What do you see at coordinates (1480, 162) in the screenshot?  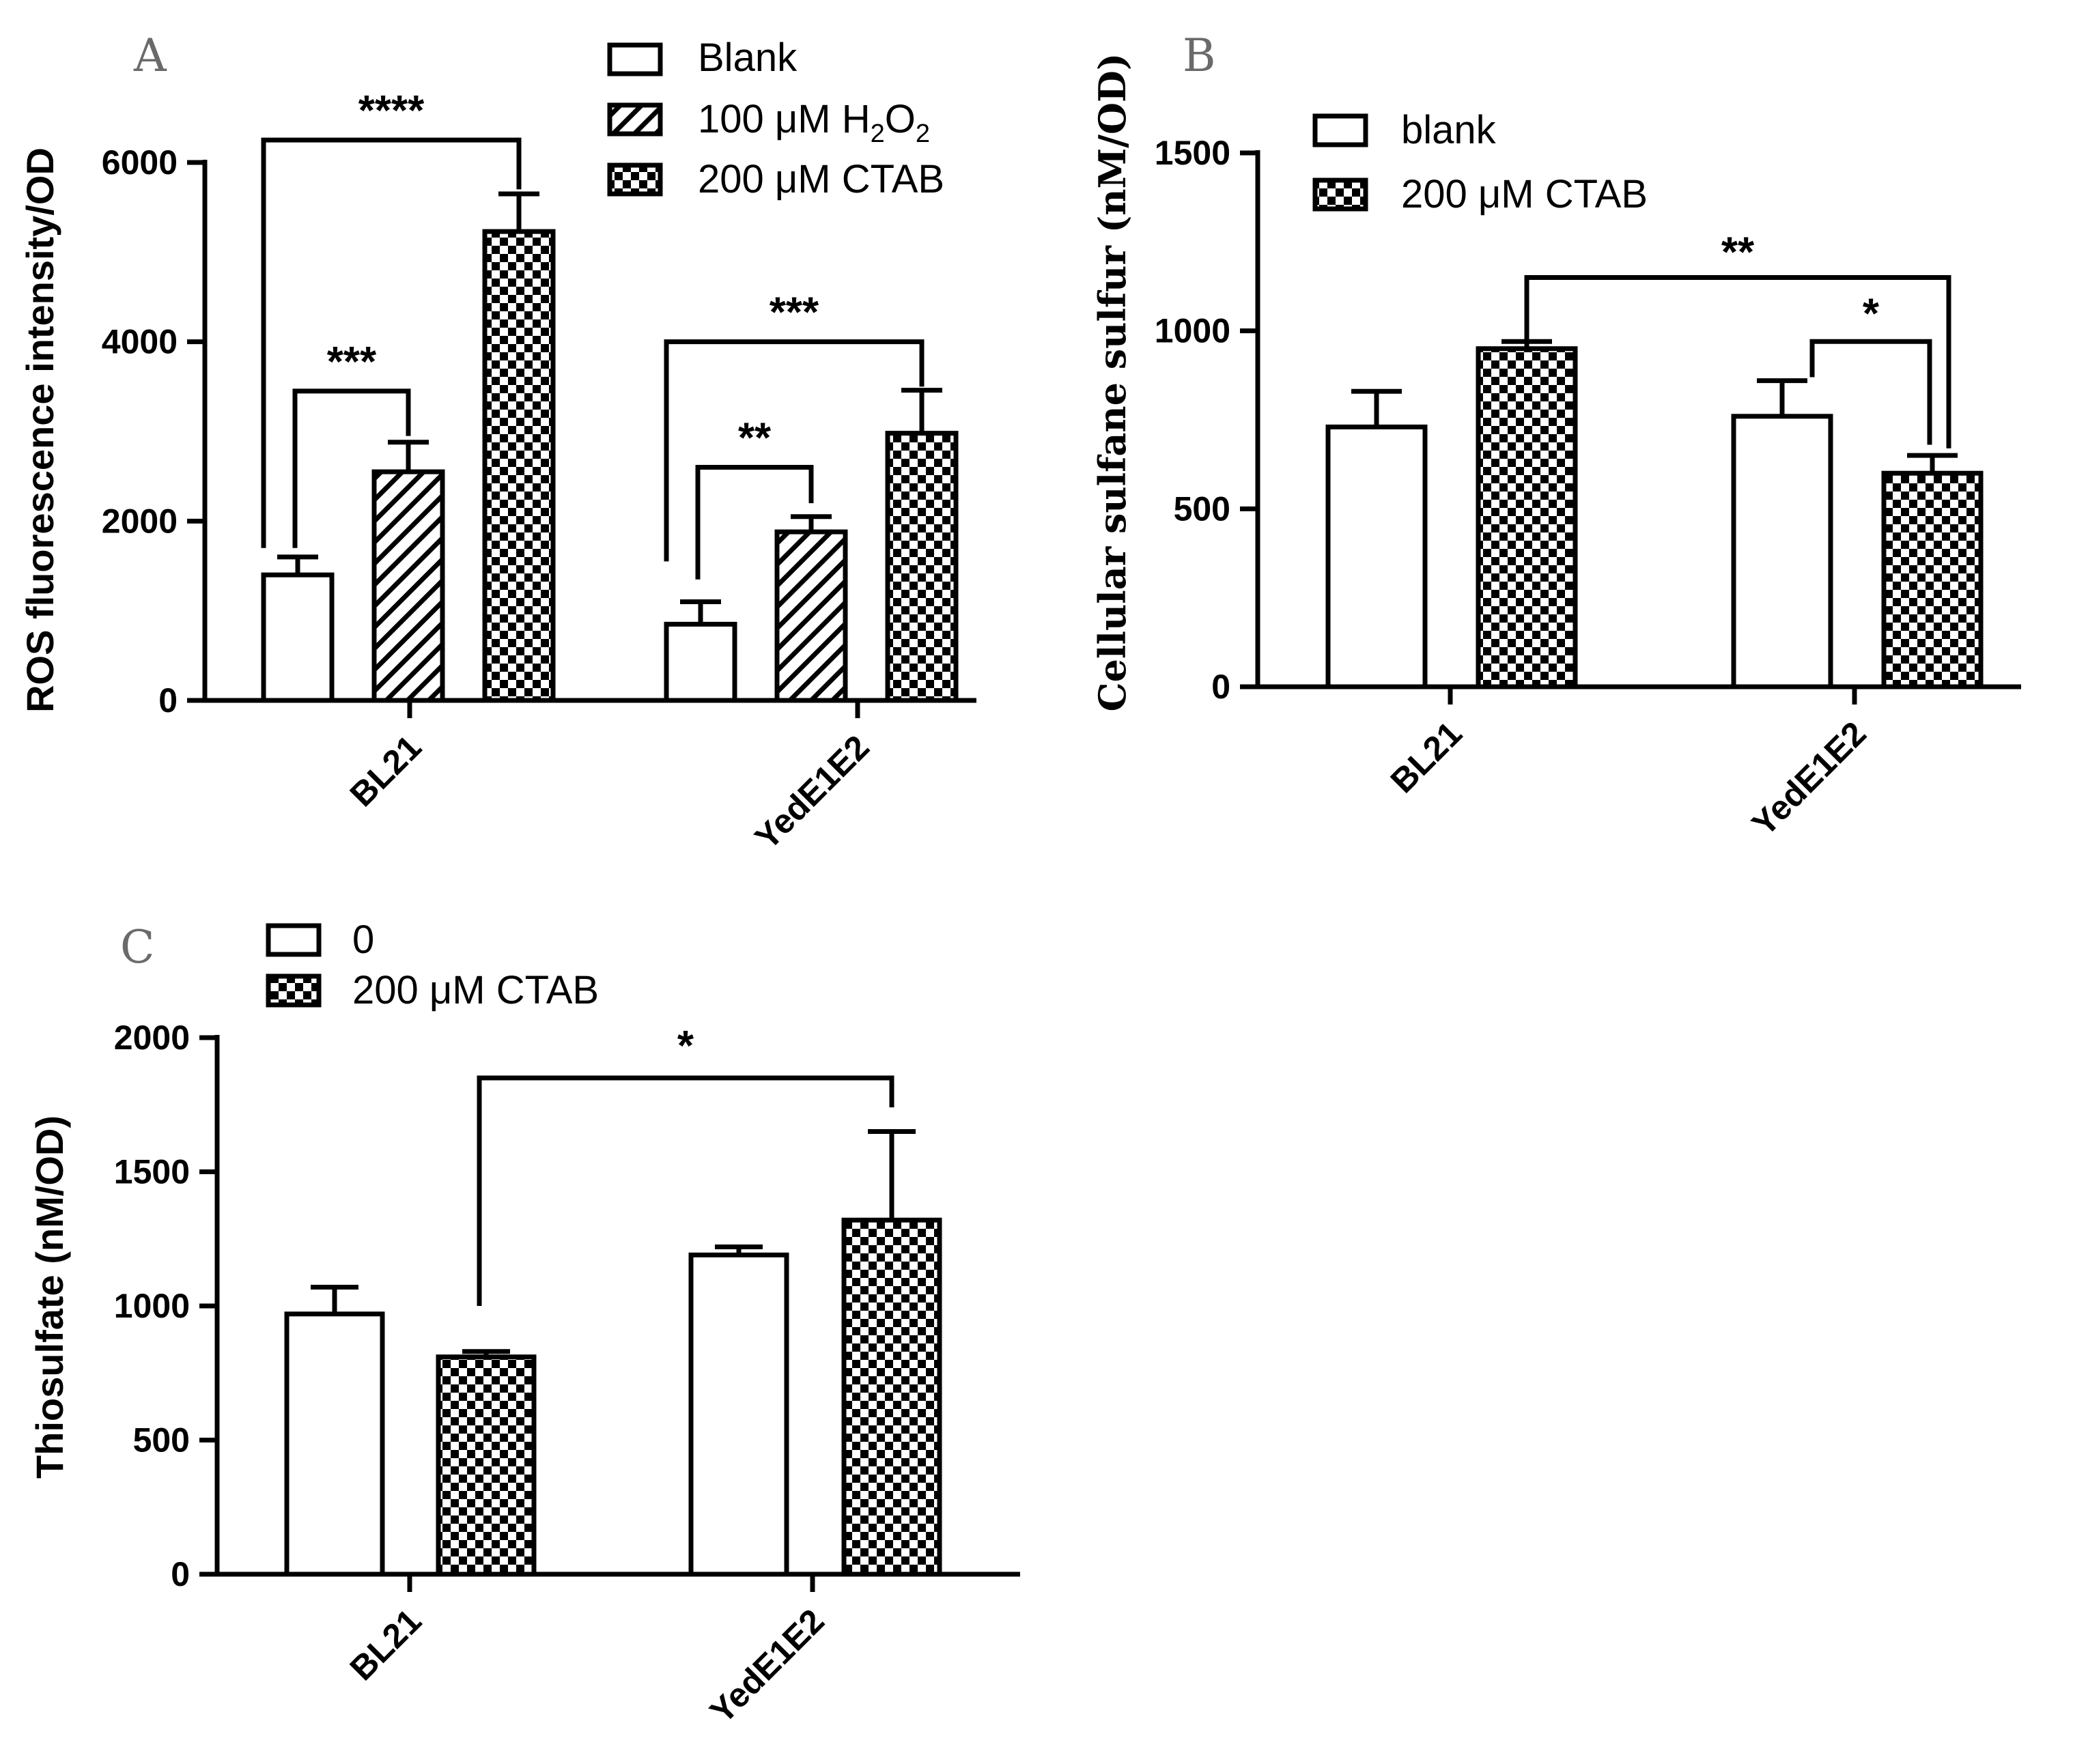 I see `panel-b-legend: blank 200 μM CTAB` at bounding box center [1480, 162].